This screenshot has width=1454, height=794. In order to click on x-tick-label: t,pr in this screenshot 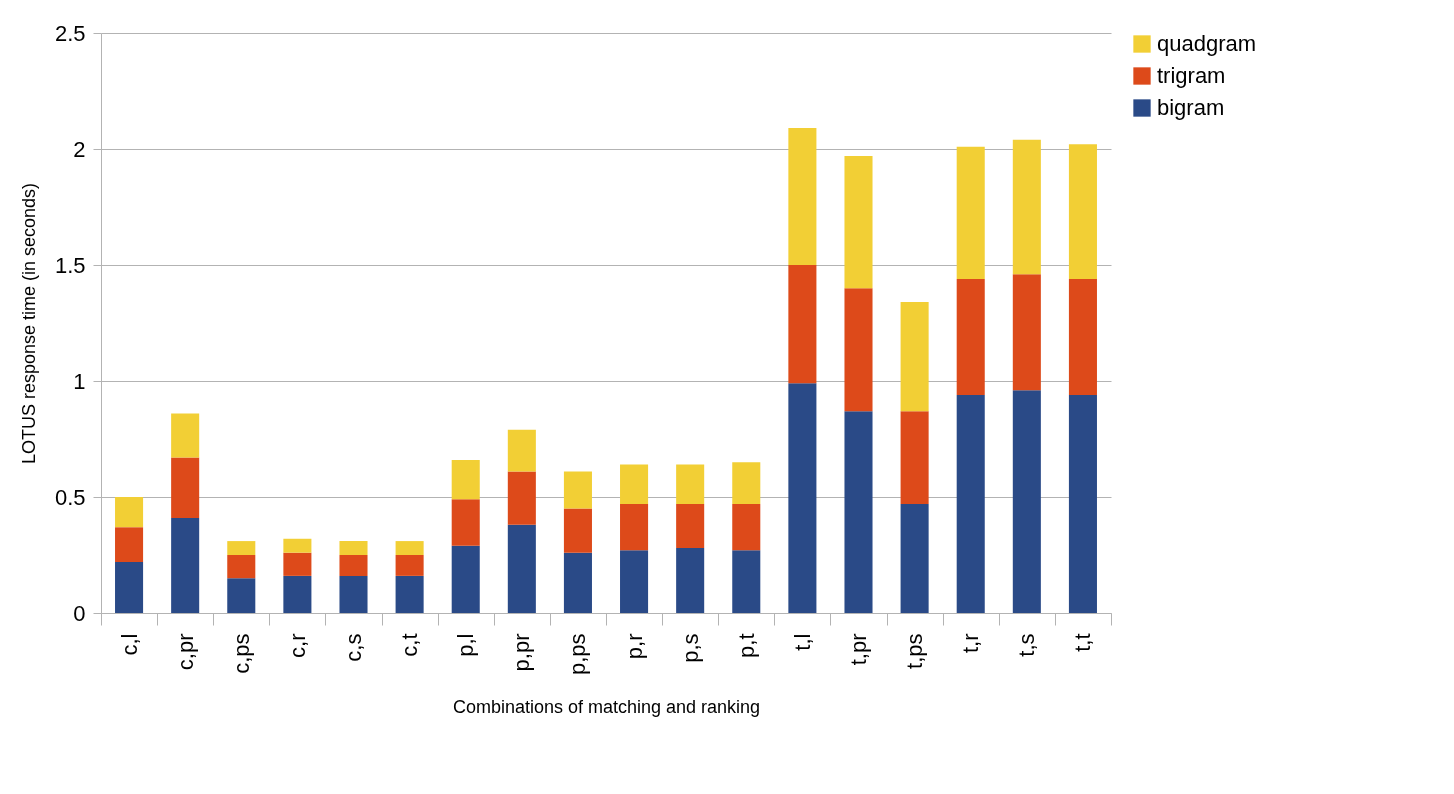, I will do `click(858, 649)`.